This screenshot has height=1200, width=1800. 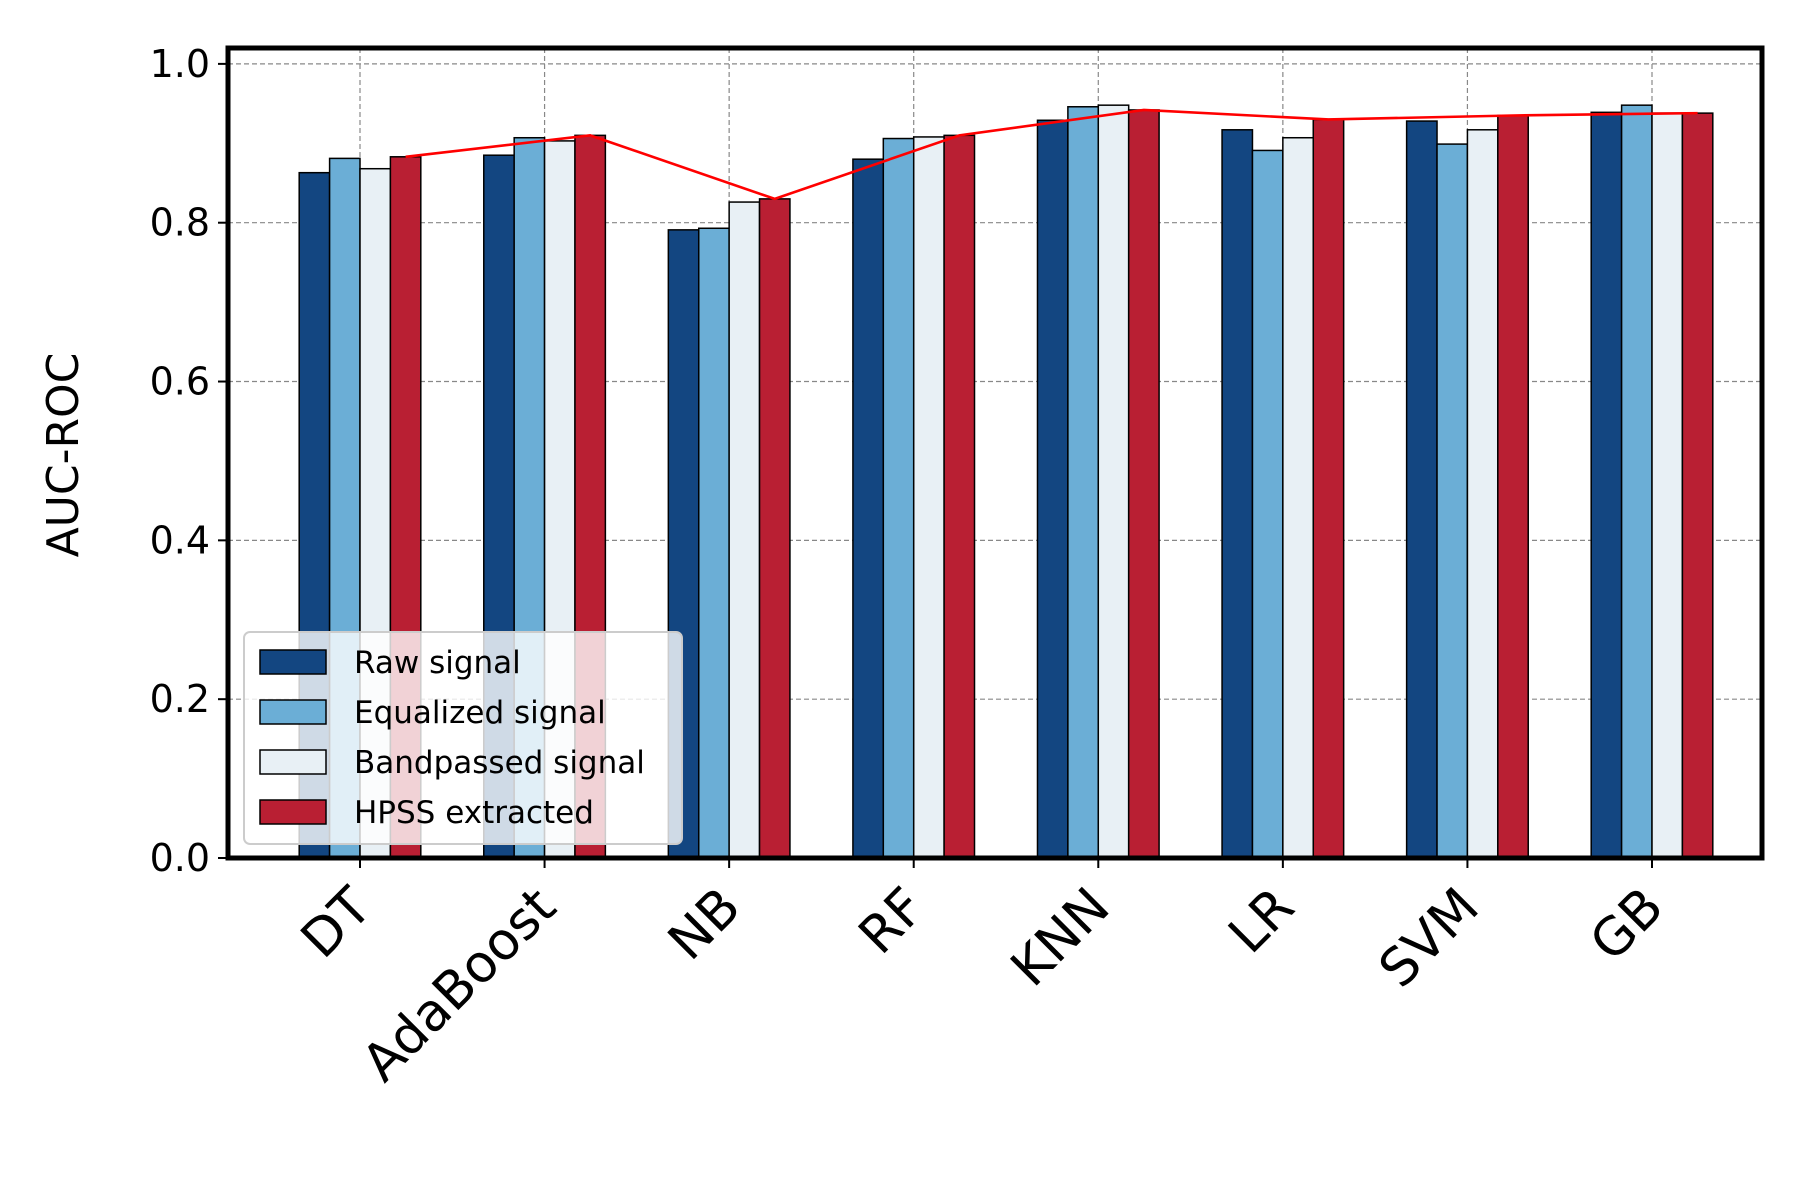 I want to click on y-tick-label: 1.0, so click(x=180, y=64).